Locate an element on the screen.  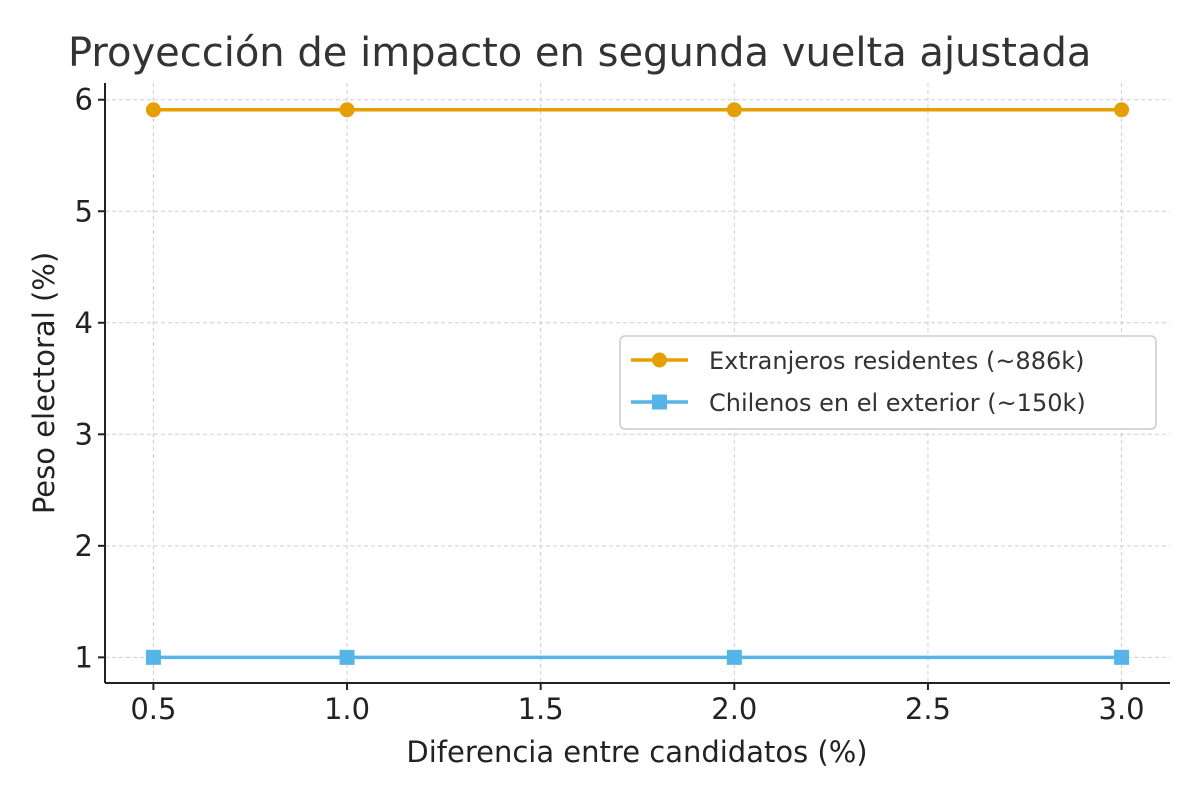
legend-label-chilenos: Chilenos en el exterior (~150k) is located at coordinates (897, 403).